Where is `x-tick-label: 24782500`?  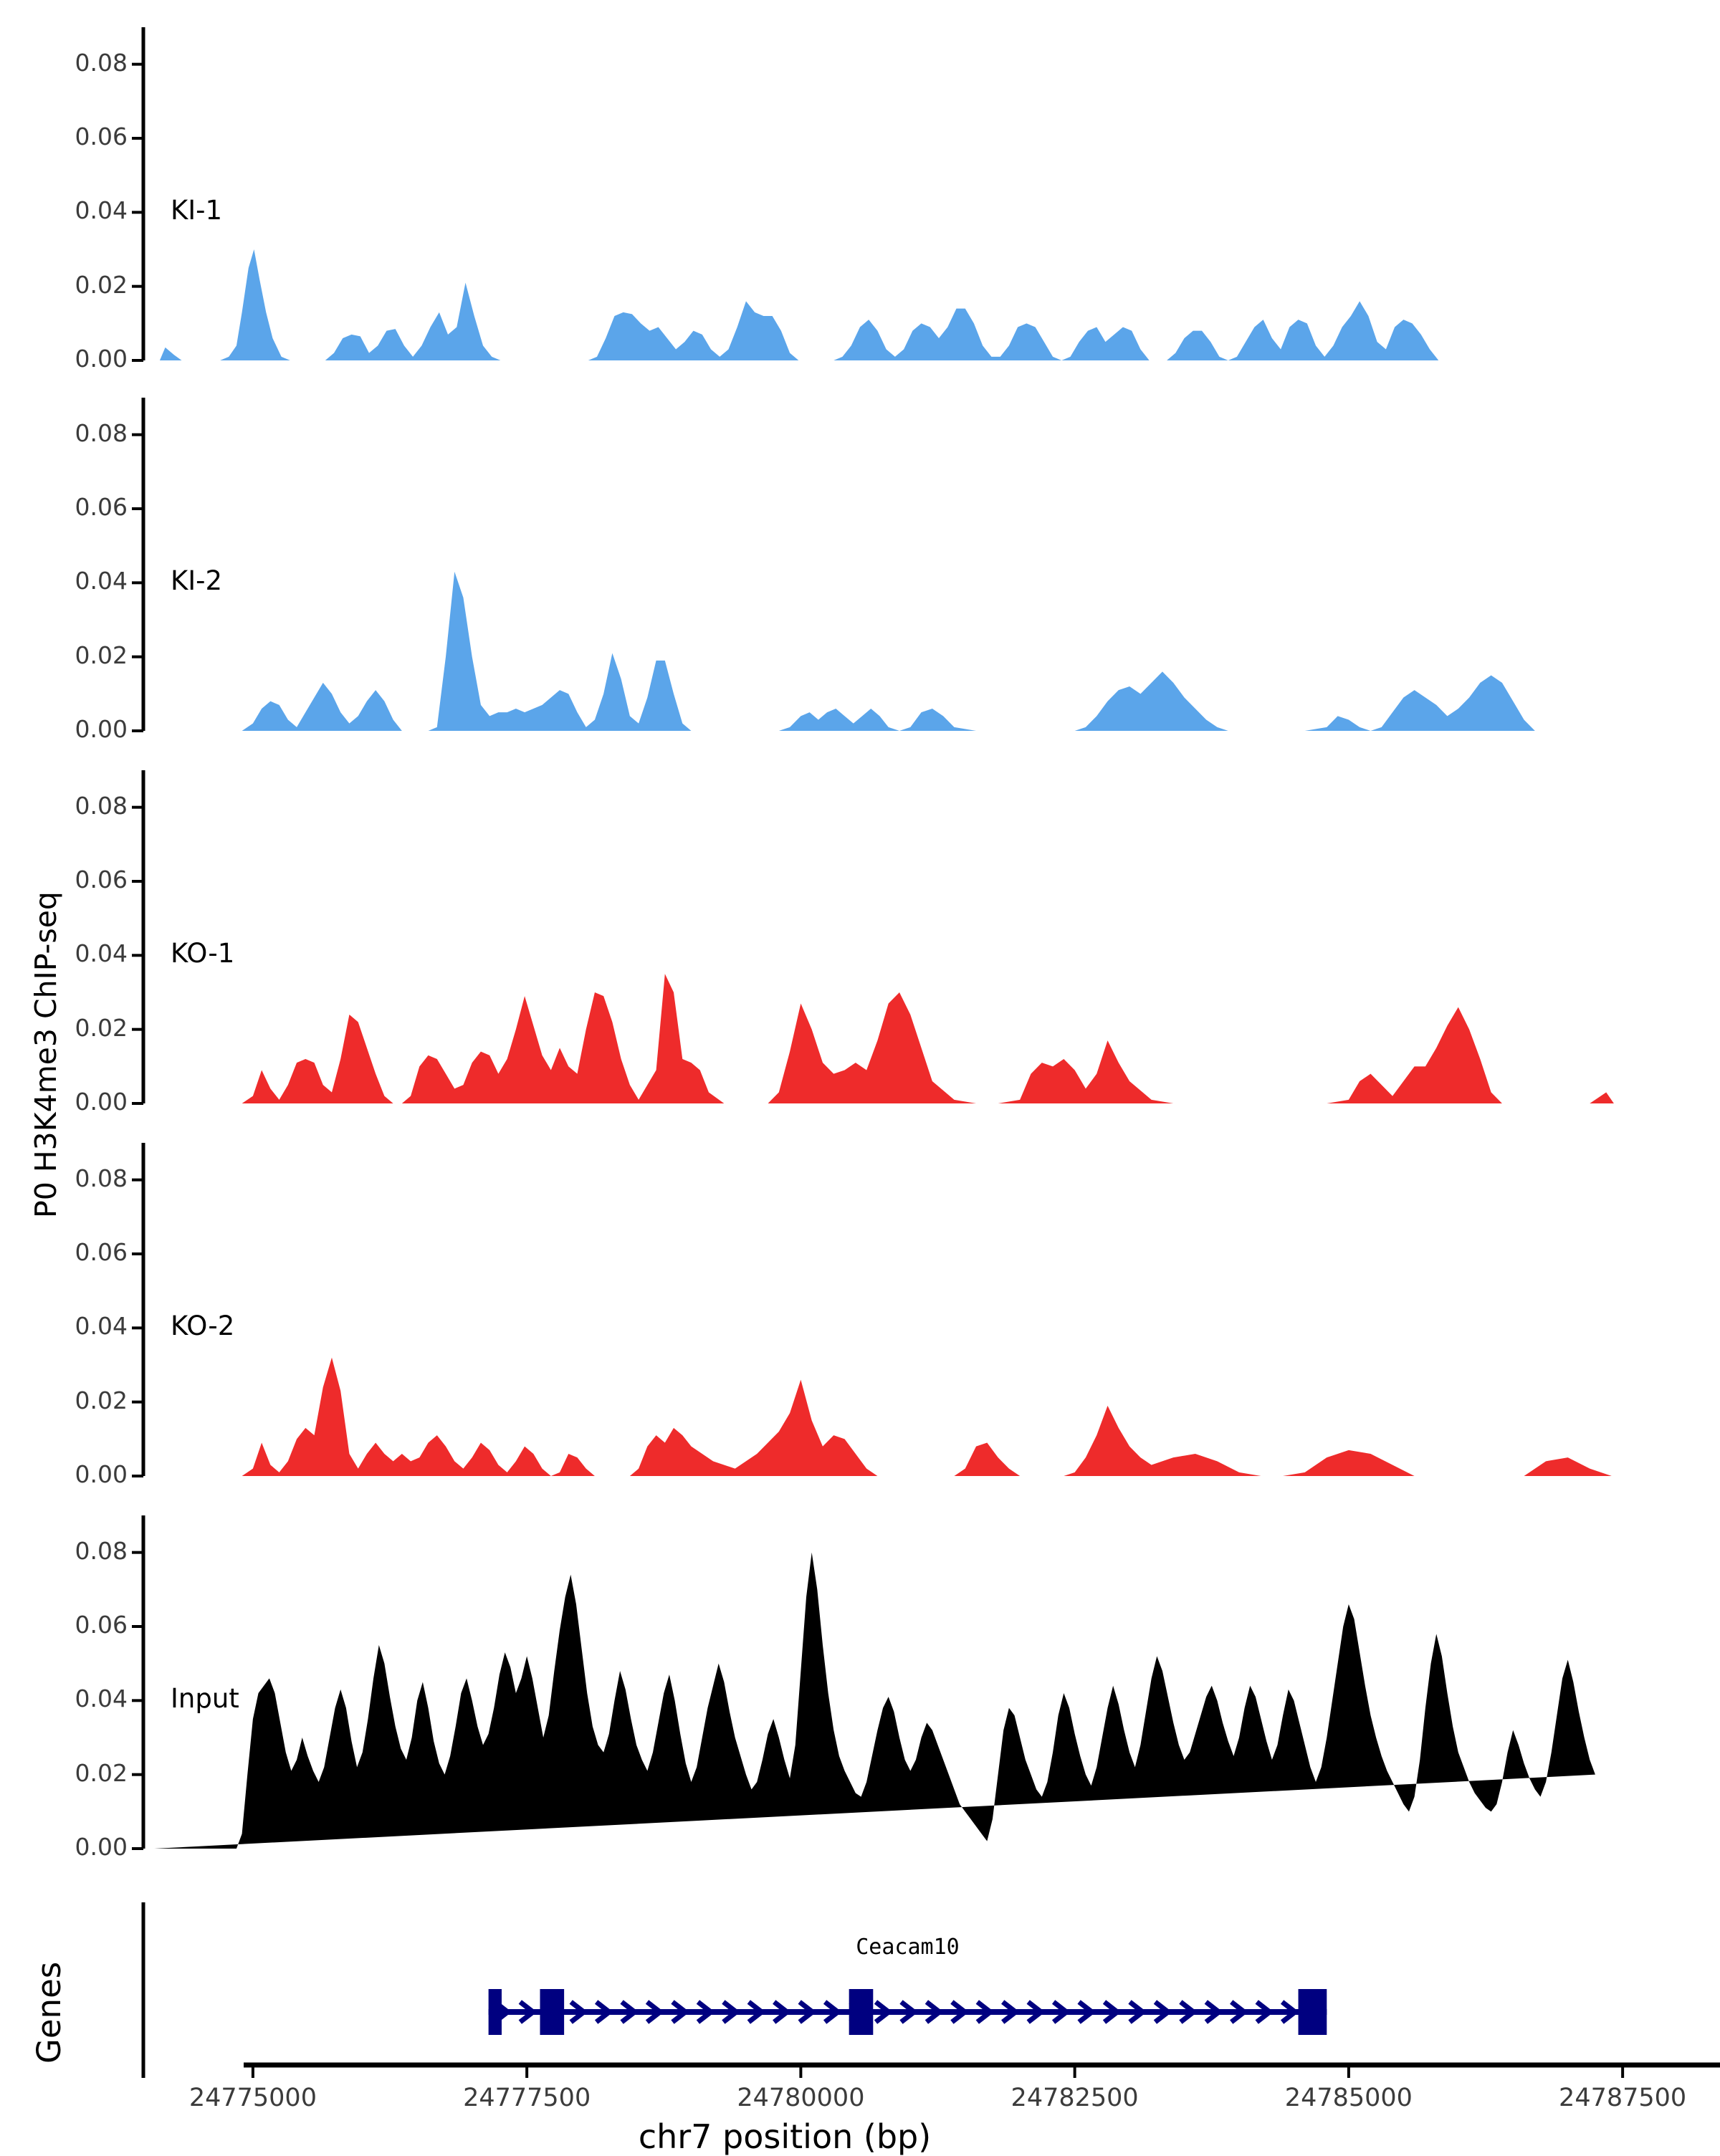
x-tick-label: 24782500 is located at coordinates (1074, 2098).